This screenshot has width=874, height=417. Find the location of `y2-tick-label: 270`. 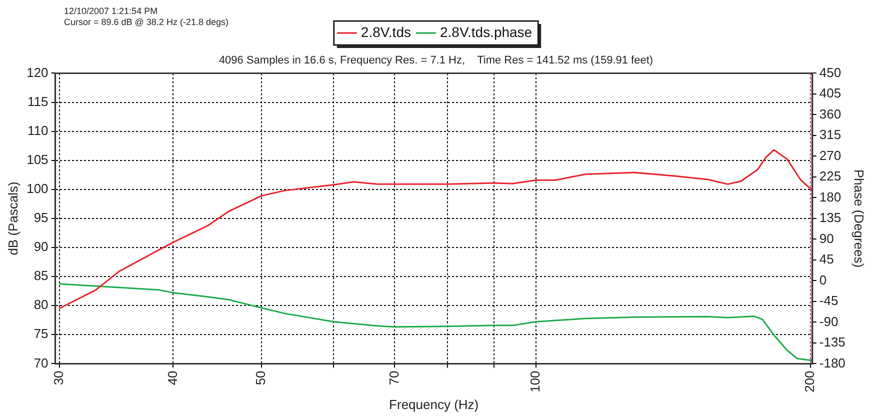

y2-tick-label: 270 is located at coordinates (830, 155).